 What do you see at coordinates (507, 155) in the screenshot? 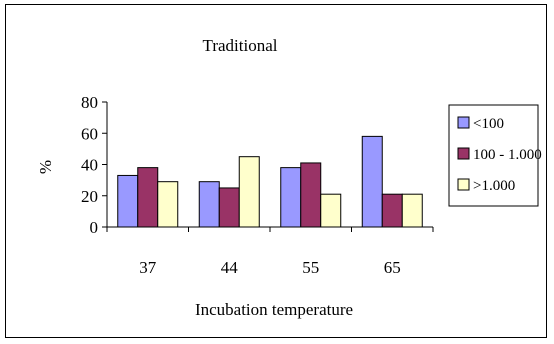
I see `legend-label-1: 100 - 1.000` at bounding box center [507, 155].